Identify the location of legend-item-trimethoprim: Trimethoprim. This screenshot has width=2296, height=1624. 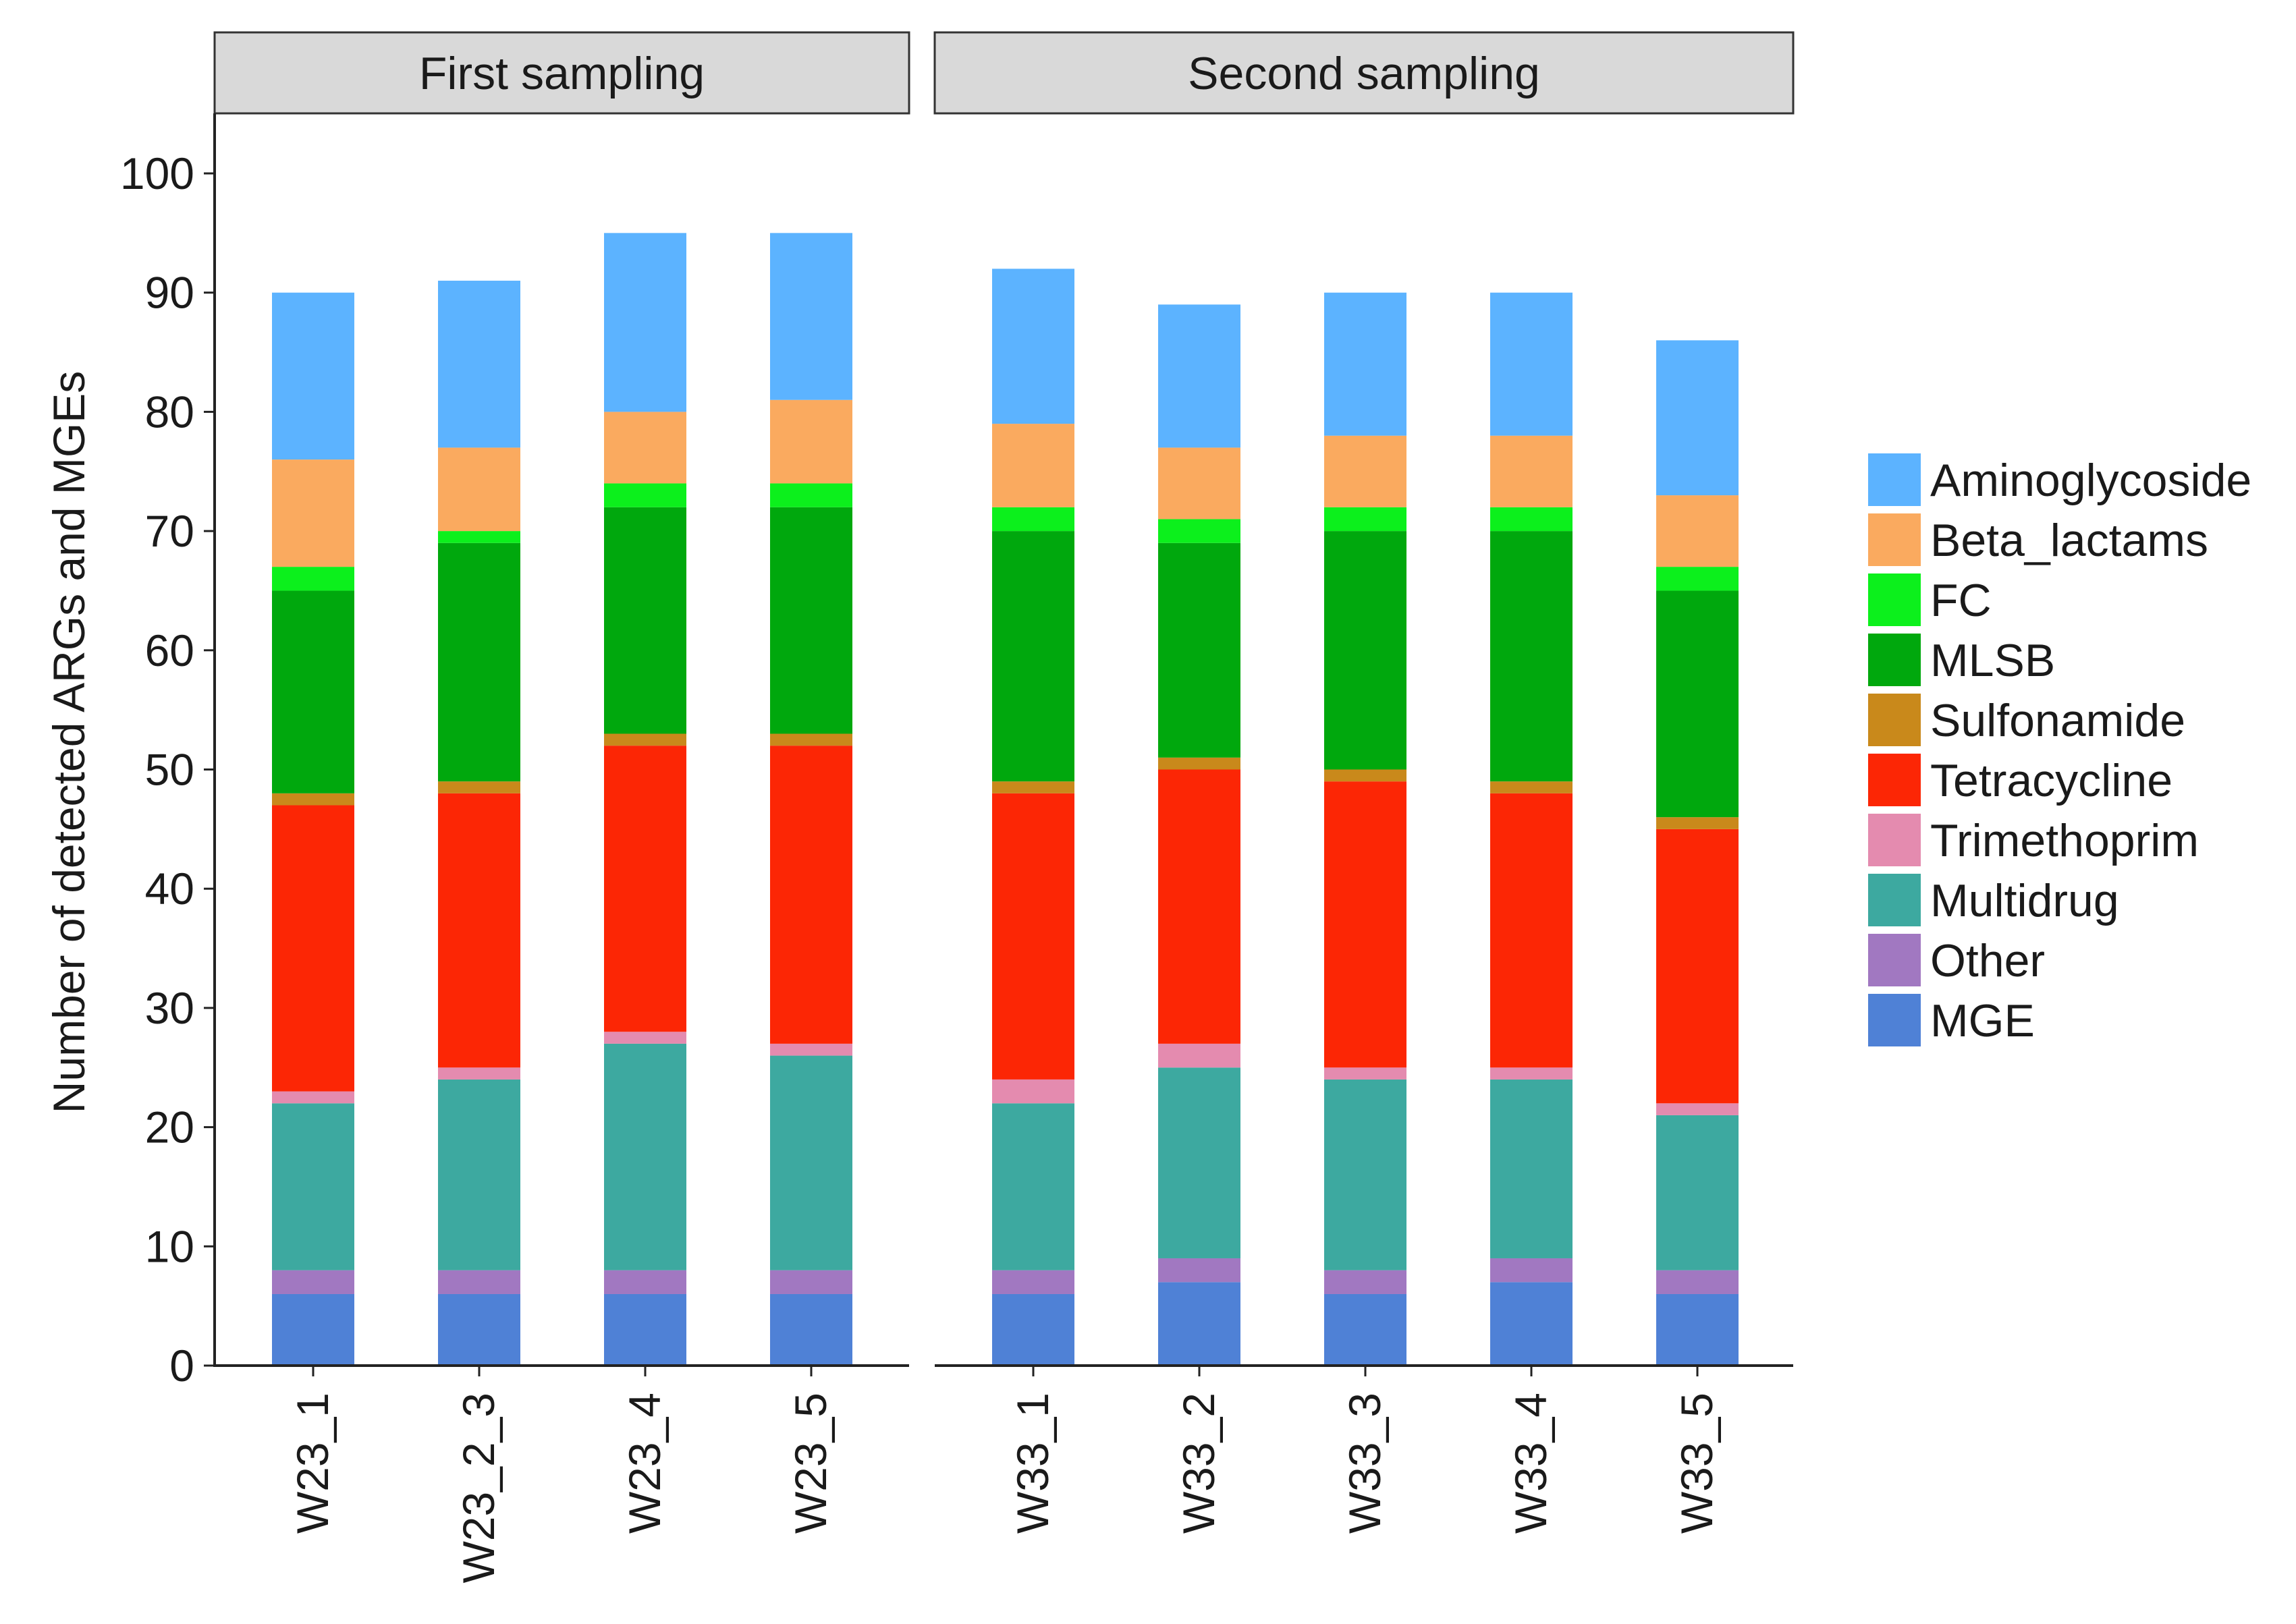
(2034, 840).